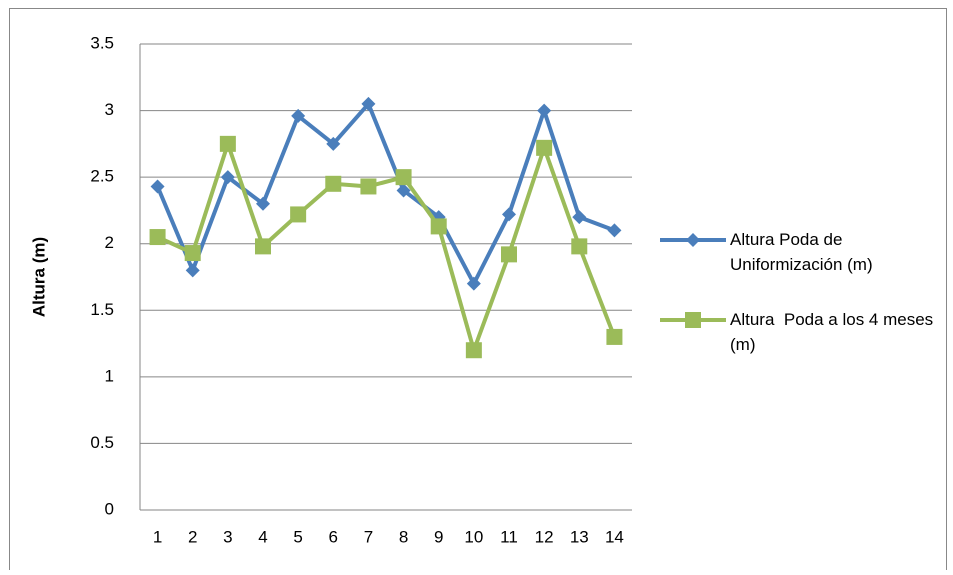 This screenshot has height=575, width=953. I want to click on y-tick-label: 3.5, so click(102, 42).